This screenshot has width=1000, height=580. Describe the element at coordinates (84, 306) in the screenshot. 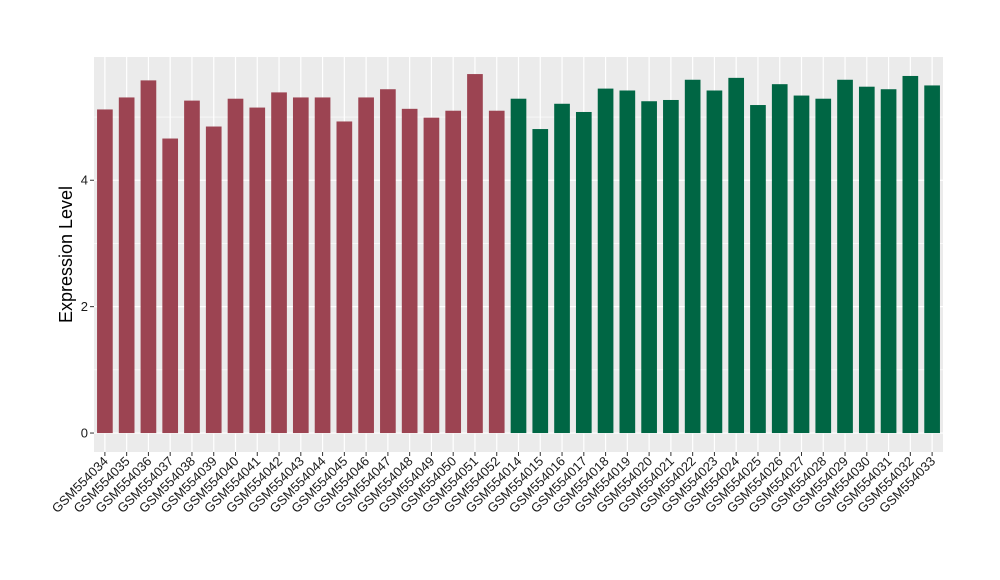

I see `y-tick-label: 2` at that location.